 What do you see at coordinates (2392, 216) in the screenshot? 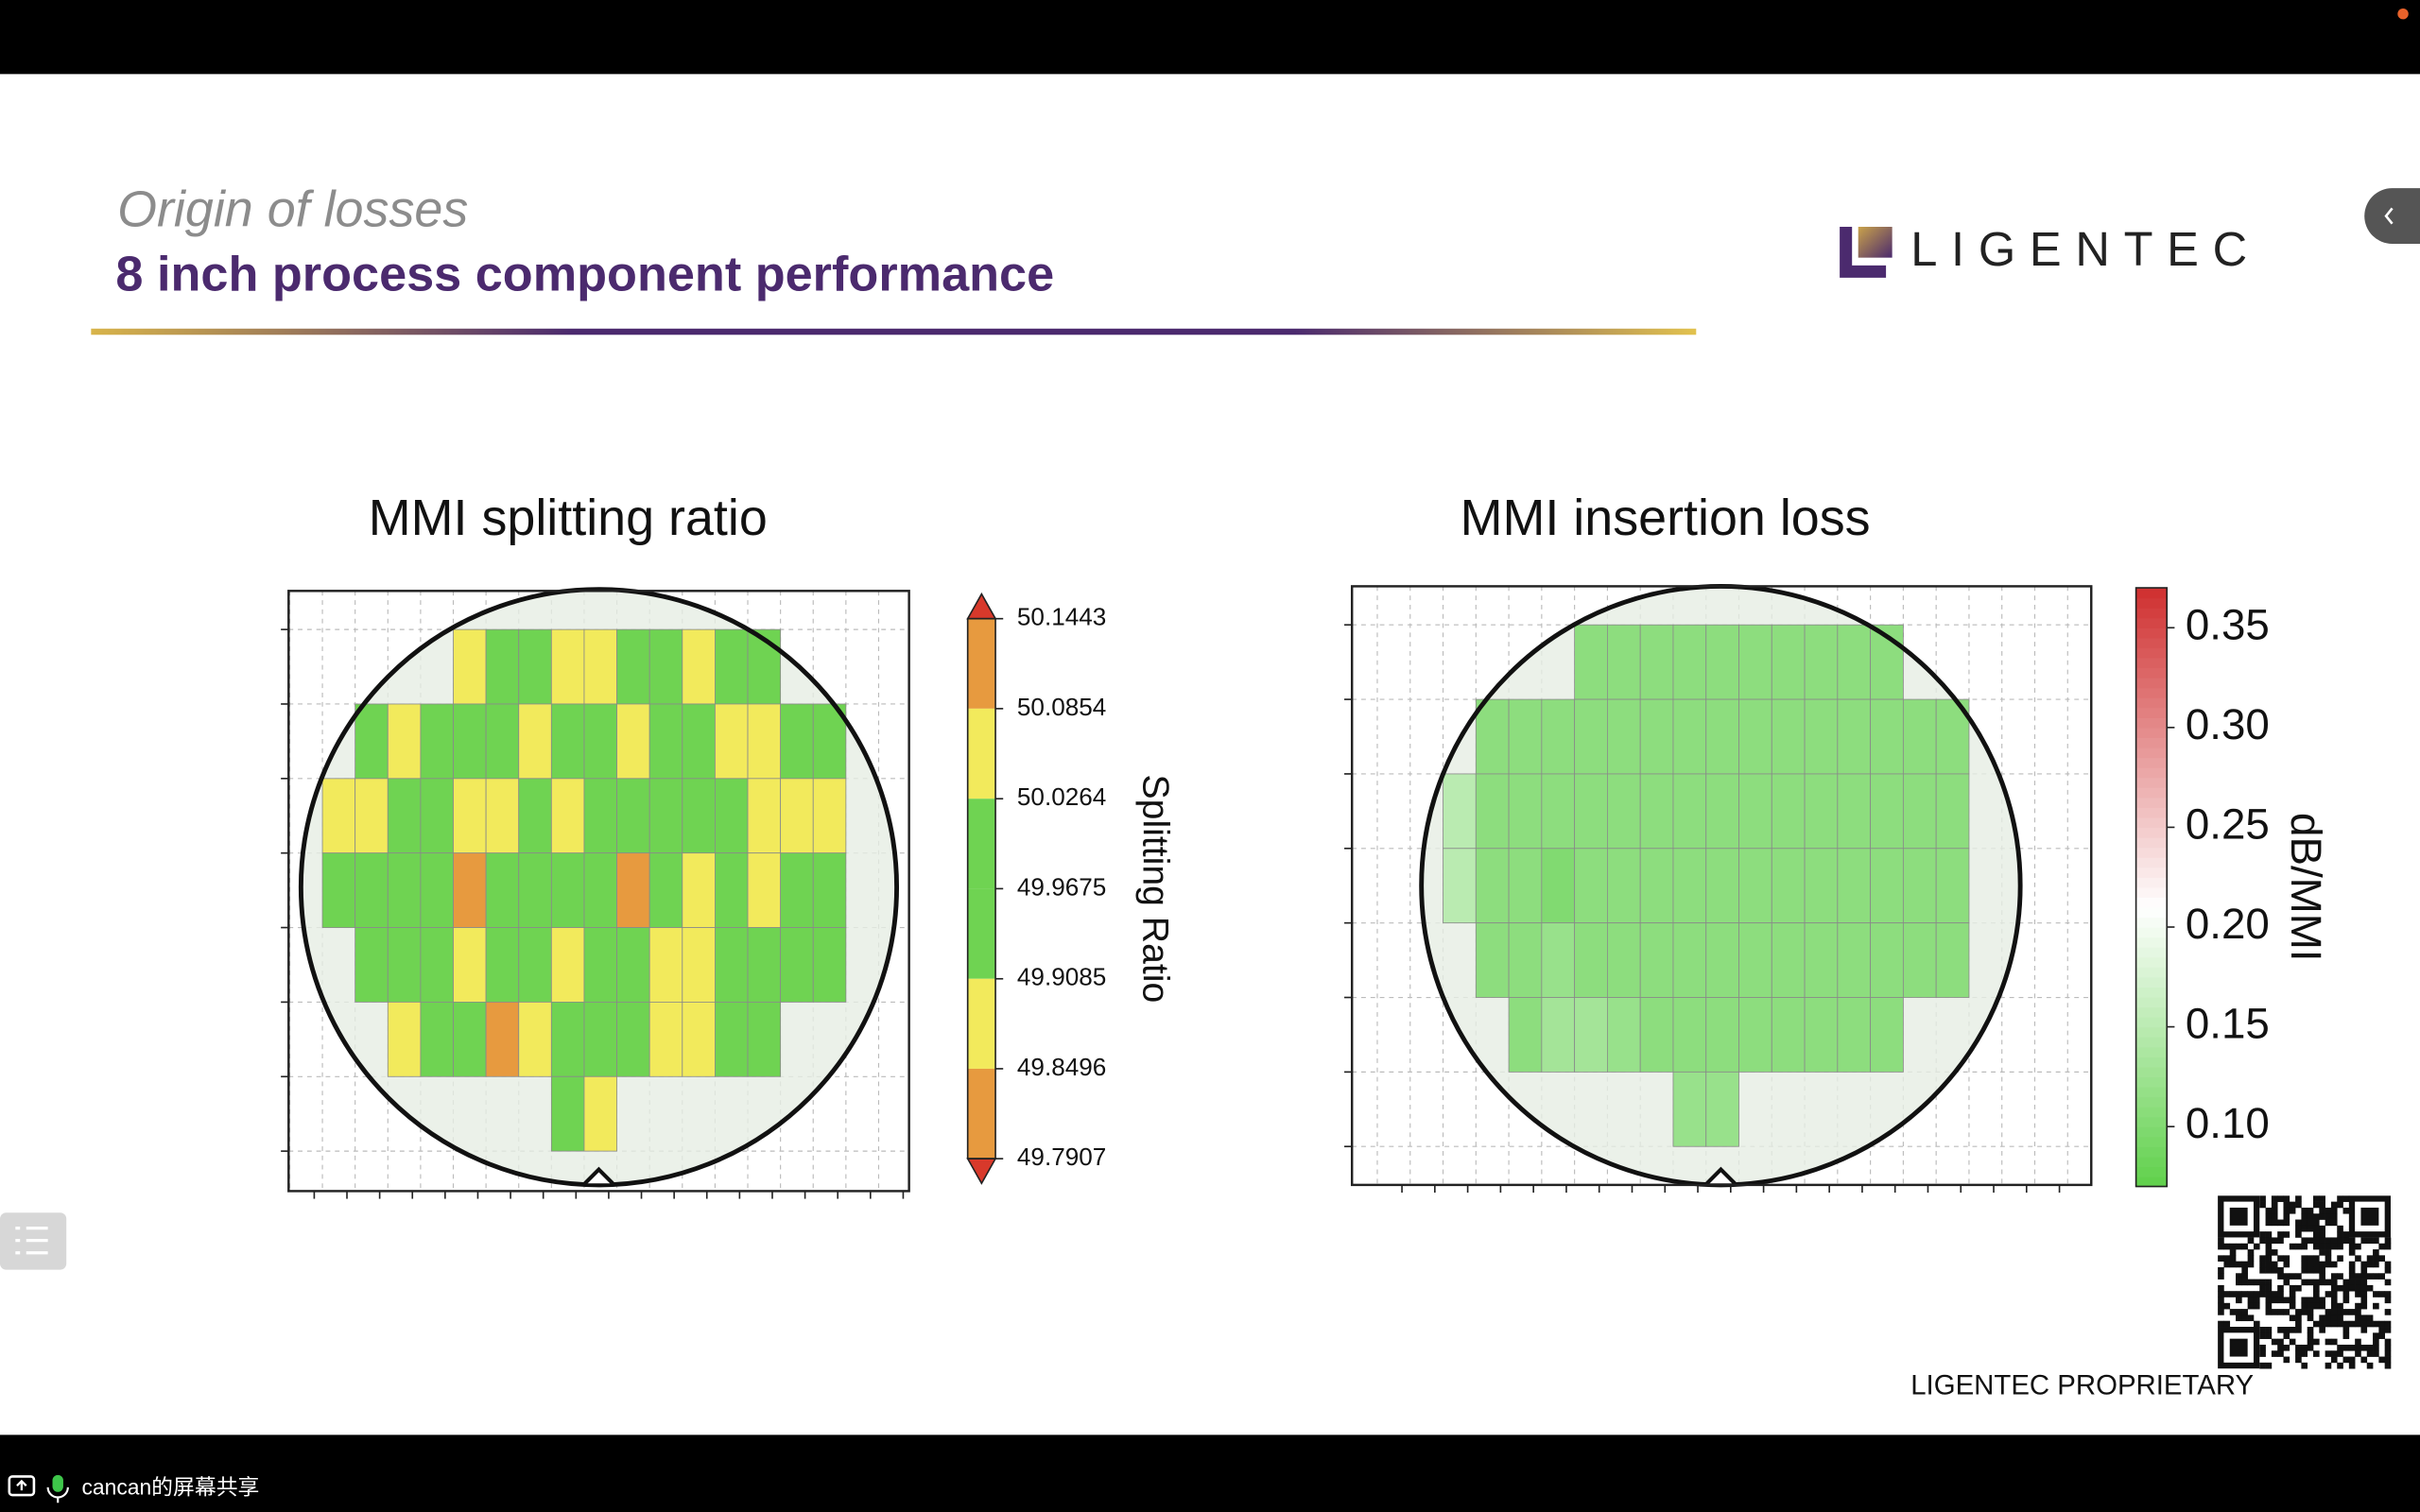
I see `collapse-tab` at bounding box center [2392, 216].